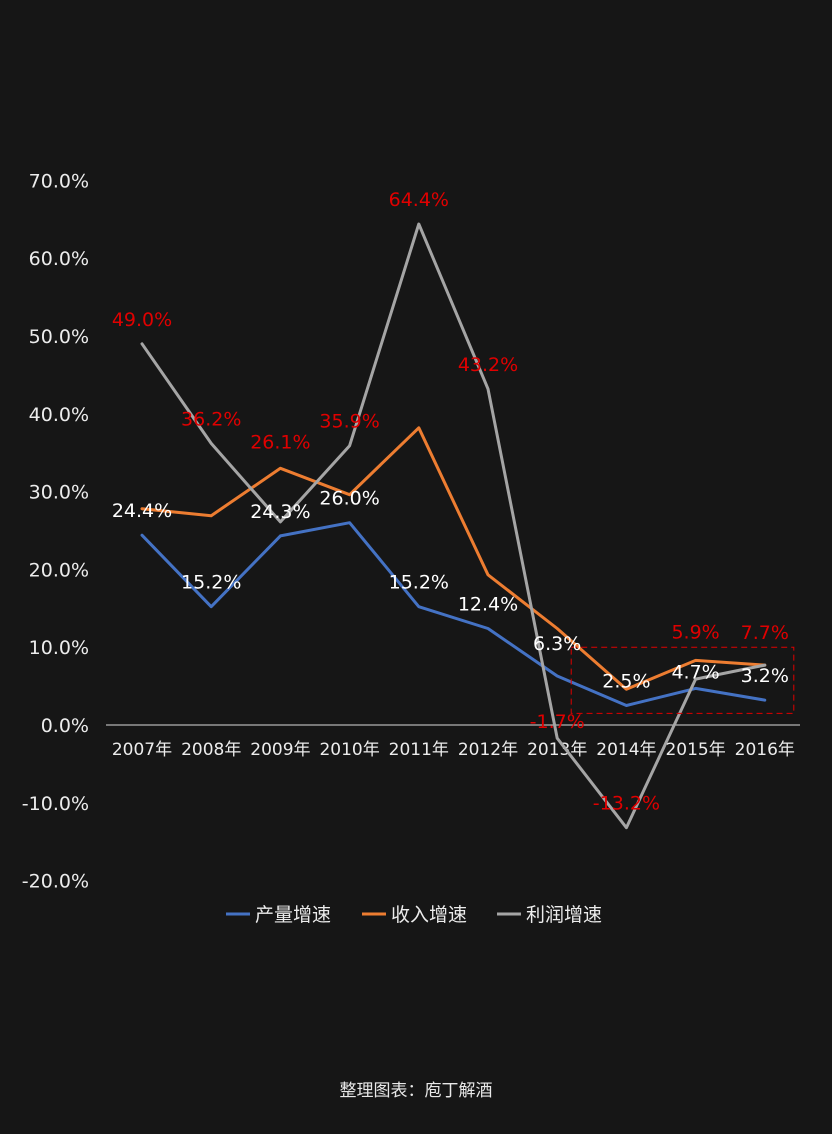  Describe the element at coordinates (59, 648) in the screenshot. I see `y-tick-label: 10.0%` at that location.